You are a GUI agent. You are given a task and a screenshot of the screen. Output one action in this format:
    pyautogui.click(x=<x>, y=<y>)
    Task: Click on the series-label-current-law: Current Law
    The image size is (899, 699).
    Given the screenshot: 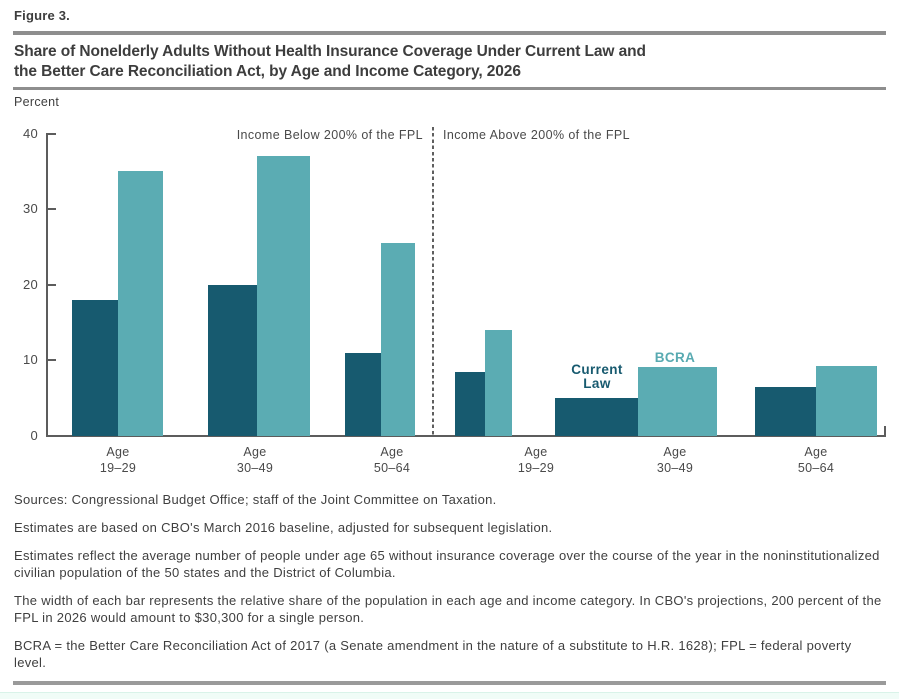 What is the action you would take?
    pyautogui.click(x=597, y=377)
    